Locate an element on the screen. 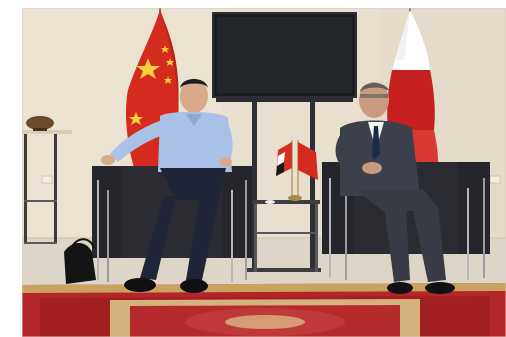 The height and width of the screenshot is (337, 506). bowl is located at coordinates (40, 123).